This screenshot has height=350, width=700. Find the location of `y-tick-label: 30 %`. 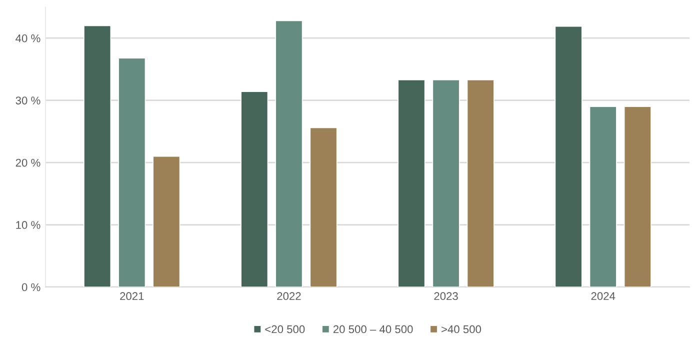

y-tick-label: 30 % is located at coordinates (28, 100).